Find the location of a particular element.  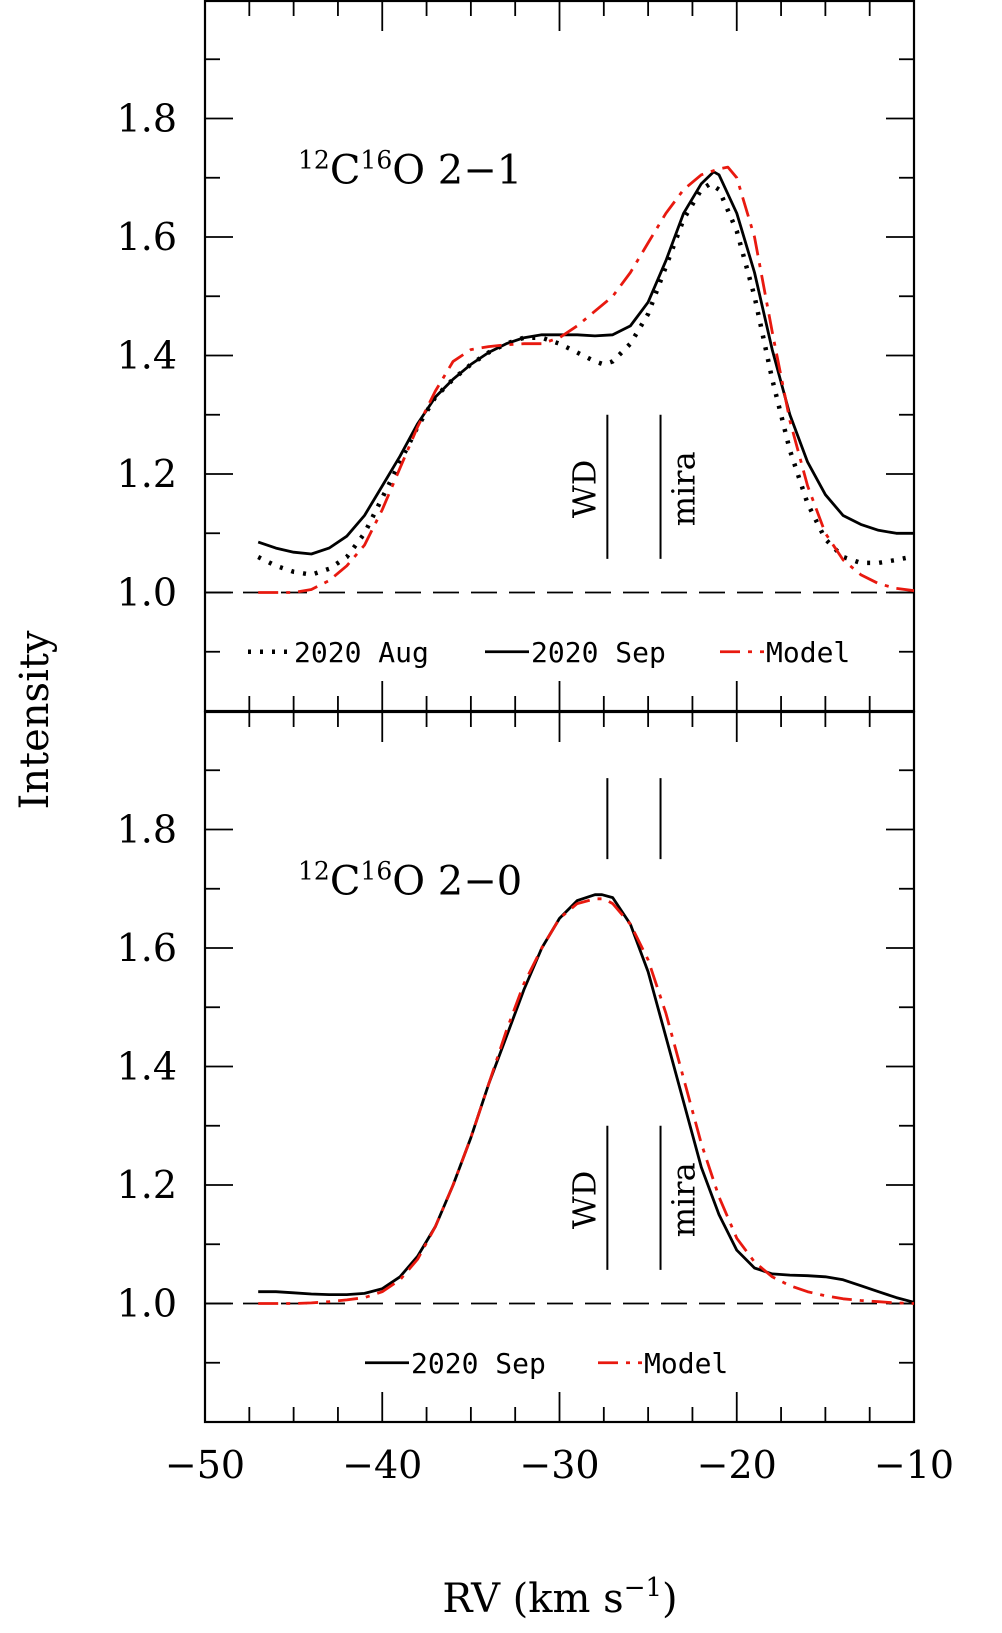

panel-label: 12C16O 2−0 is located at coordinates (410, 881).